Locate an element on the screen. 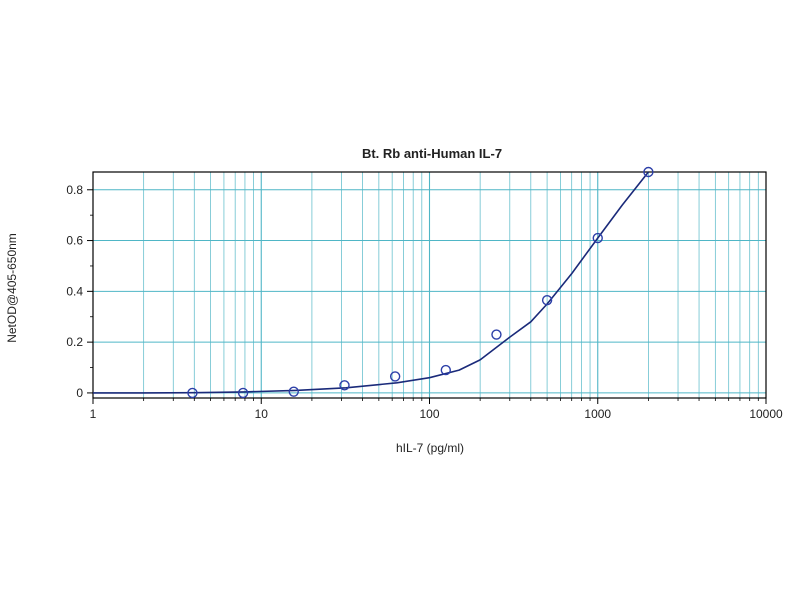  x-tick-label: 10 is located at coordinates (262, 414).